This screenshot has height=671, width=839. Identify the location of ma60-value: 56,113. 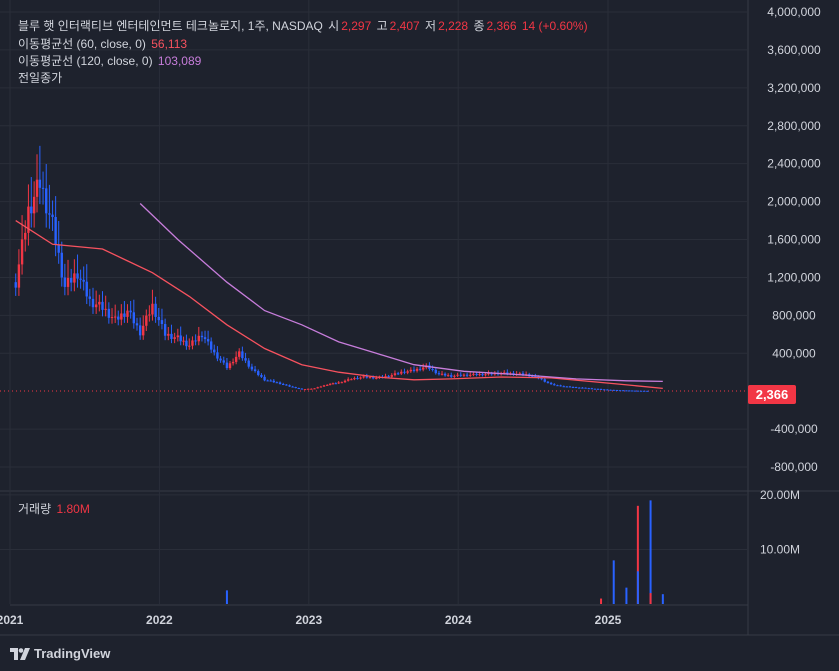
(169, 44).